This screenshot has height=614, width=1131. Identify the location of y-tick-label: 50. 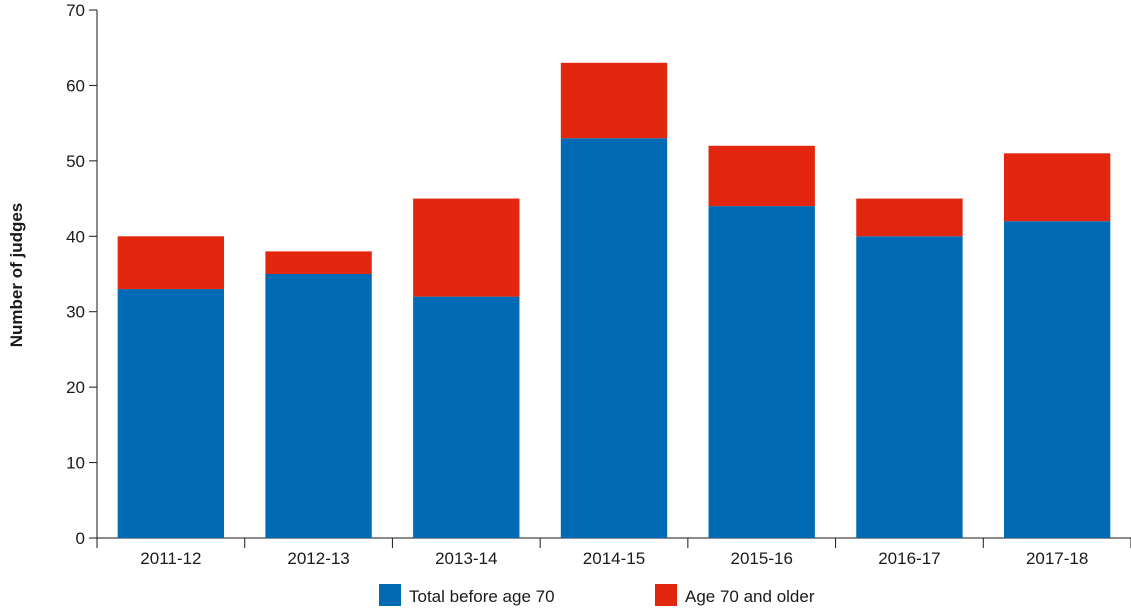
(75, 161).